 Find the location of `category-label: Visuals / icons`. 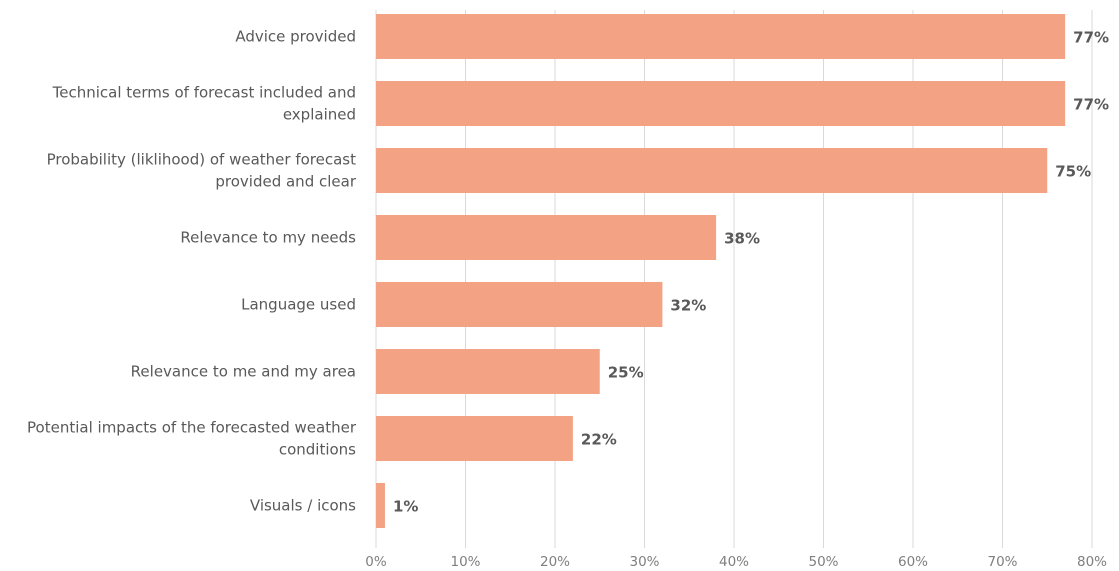

category-label: Visuals / icons is located at coordinates (303, 506).